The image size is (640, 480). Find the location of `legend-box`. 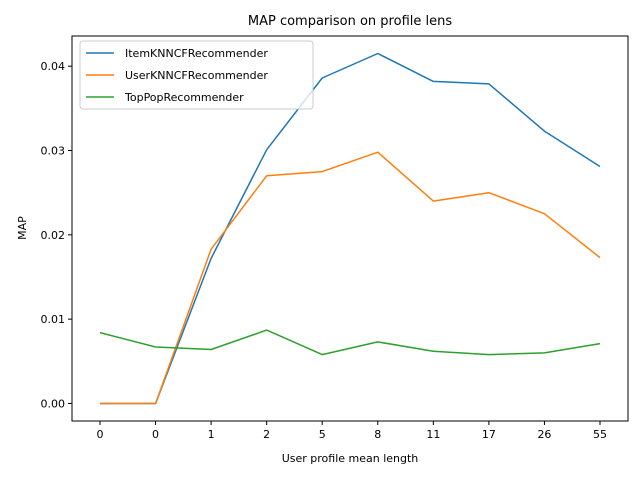

legend-box is located at coordinates (196, 75).